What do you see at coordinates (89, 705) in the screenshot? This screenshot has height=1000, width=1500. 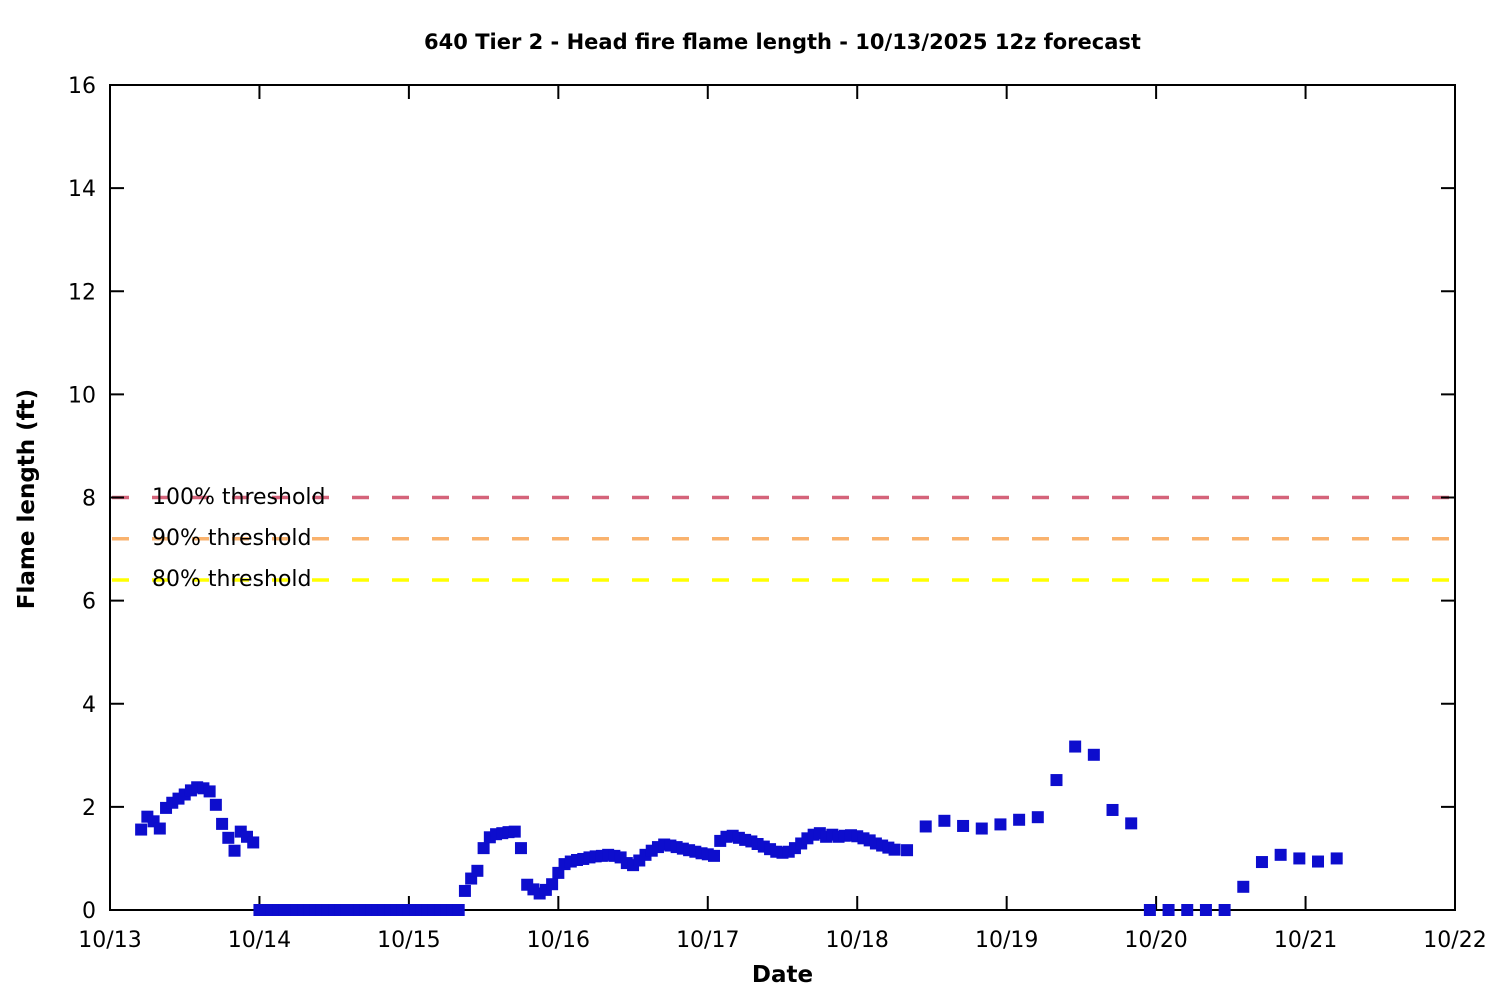 I see `y-tick-label: 4` at bounding box center [89, 705].